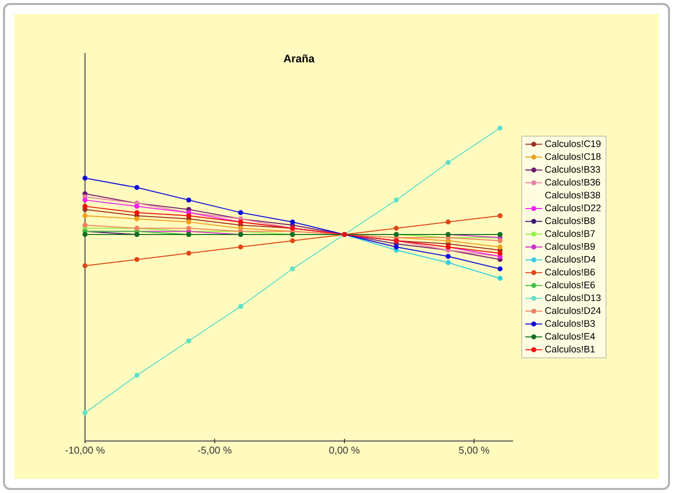  What do you see at coordinates (299, 58) in the screenshot?
I see `chart-title: Araña` at bounding box center [299, 58].